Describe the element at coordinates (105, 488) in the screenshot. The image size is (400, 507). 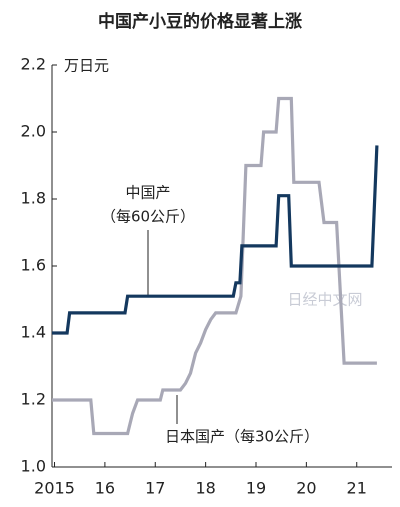
I see `x-tick-label: 16` at that location.